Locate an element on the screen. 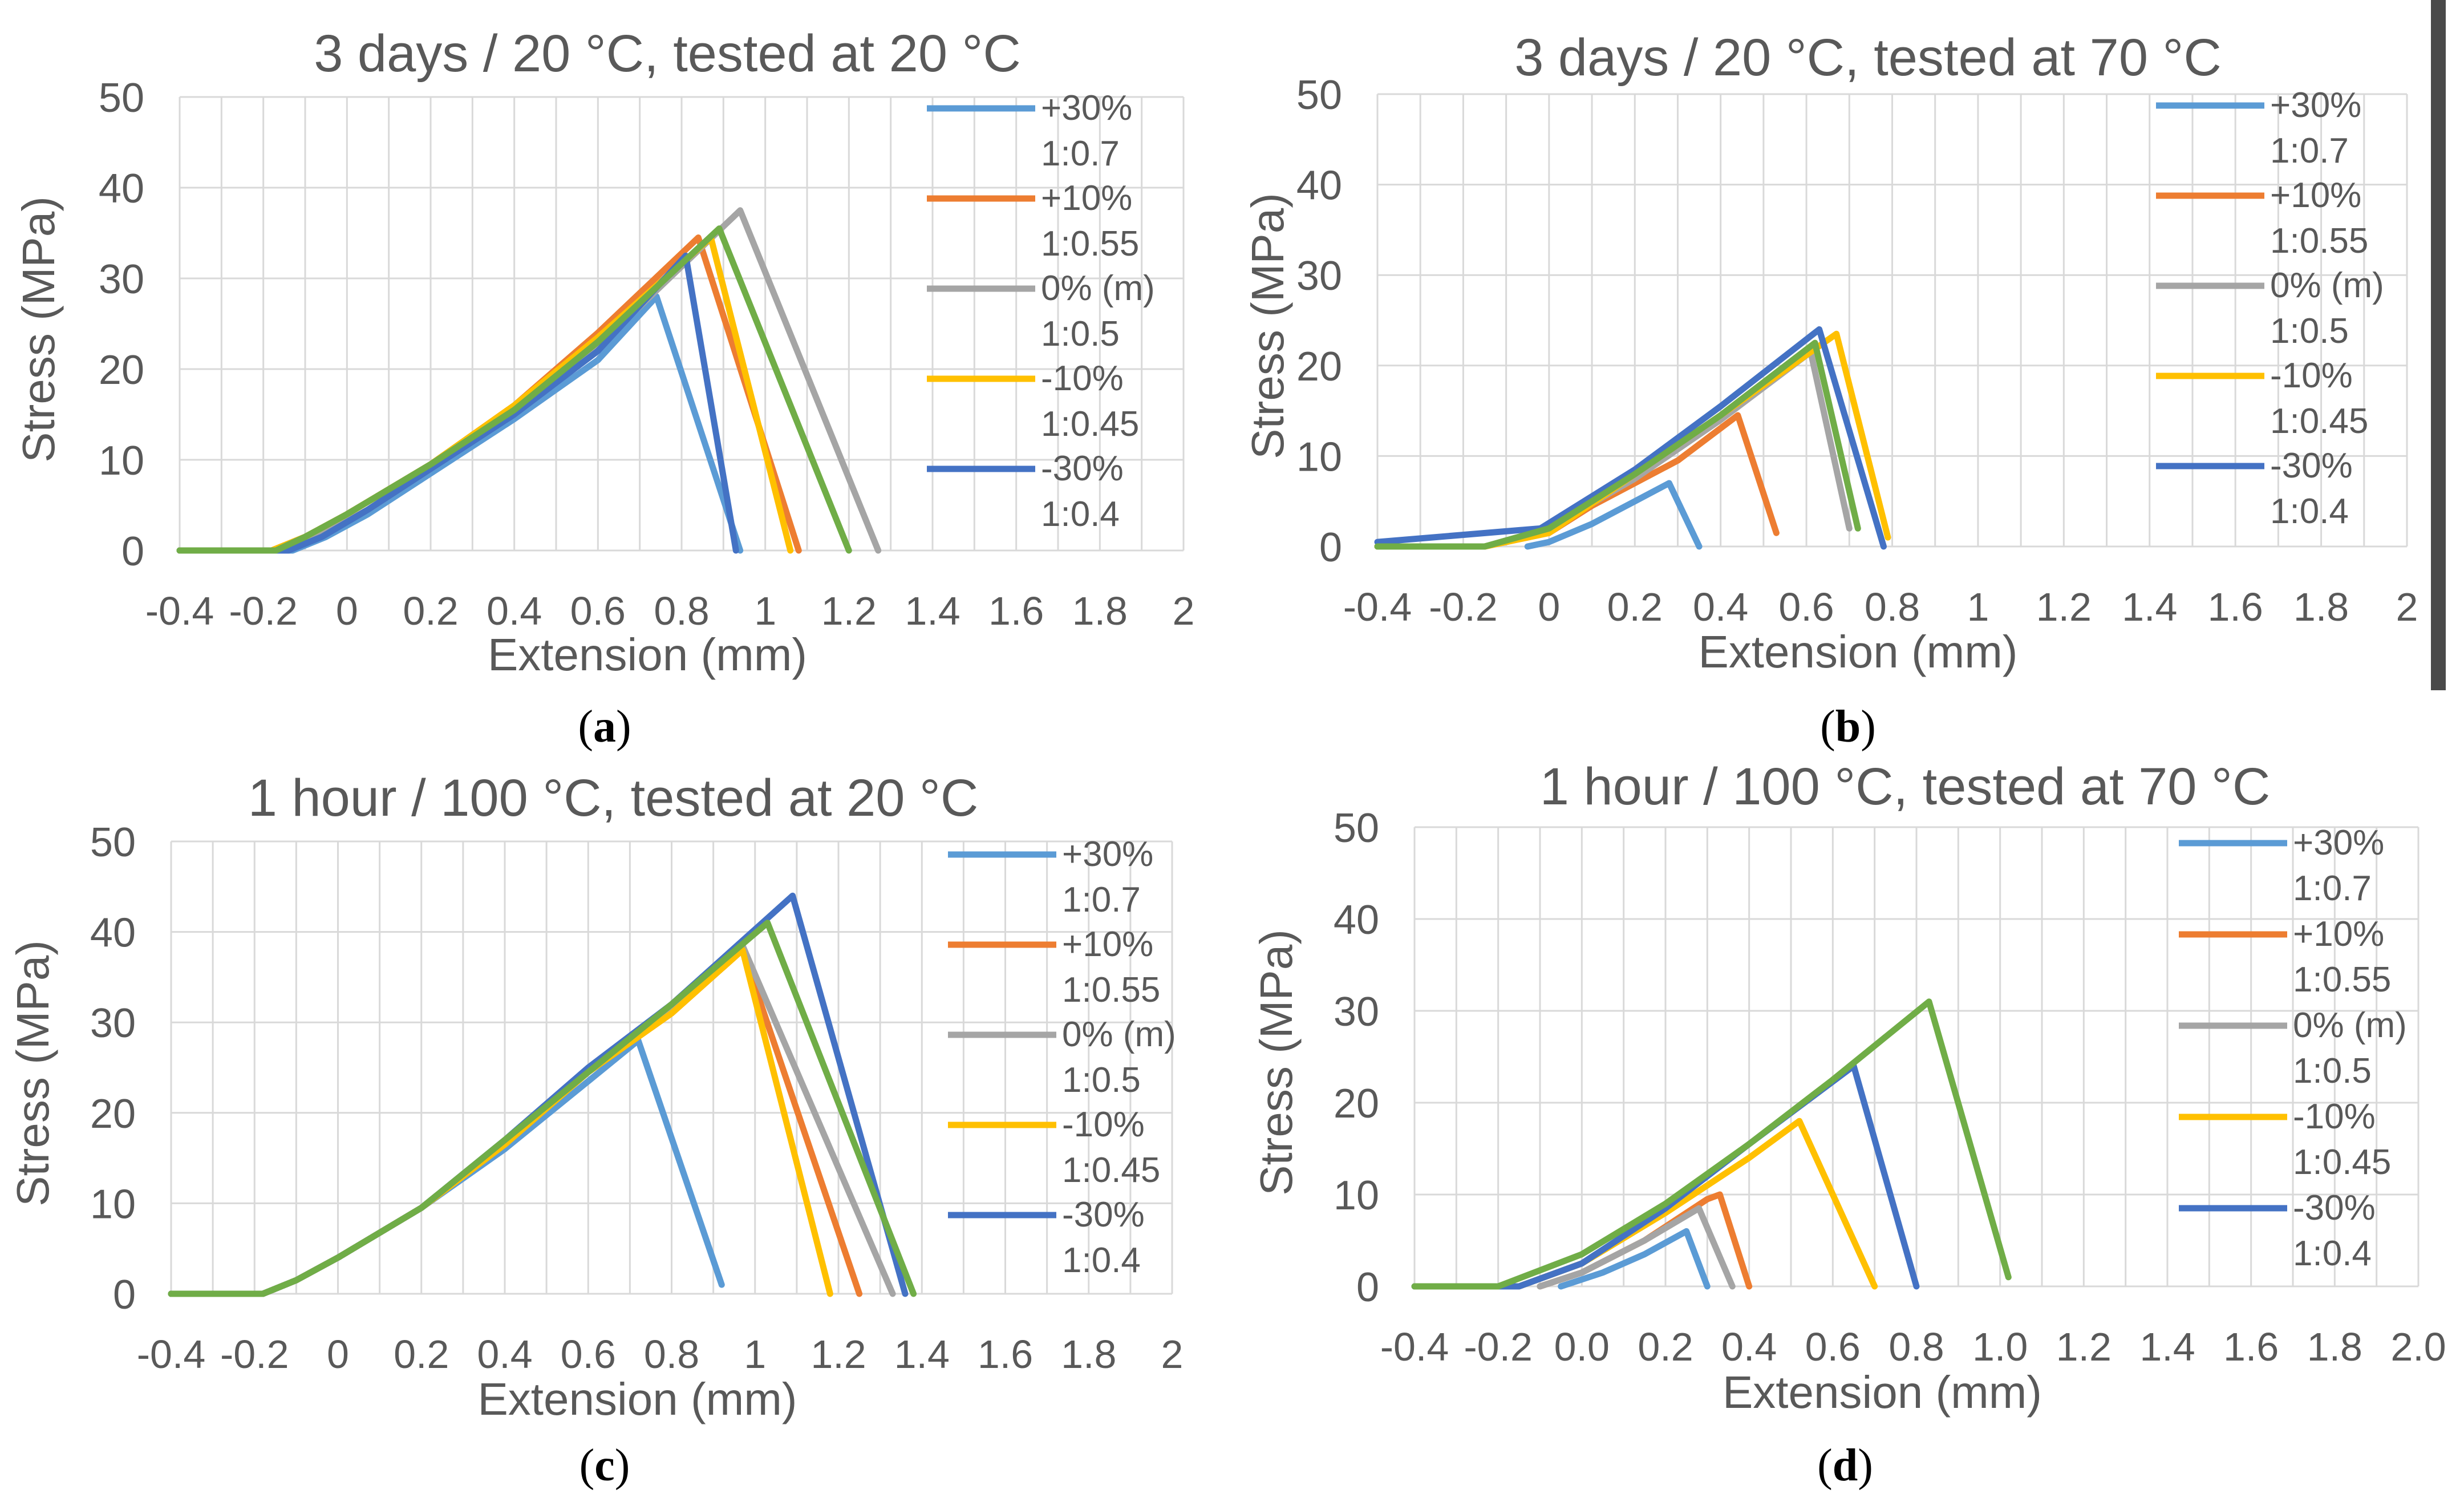  caption-letter: a is located at coordinates (604, 727).